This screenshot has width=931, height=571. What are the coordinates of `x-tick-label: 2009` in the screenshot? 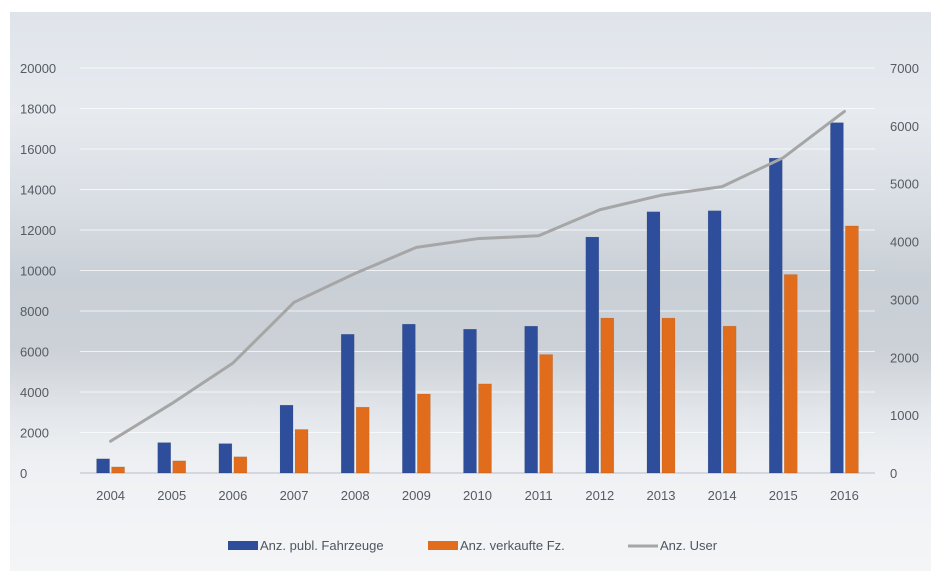 It's located at (416, 495).